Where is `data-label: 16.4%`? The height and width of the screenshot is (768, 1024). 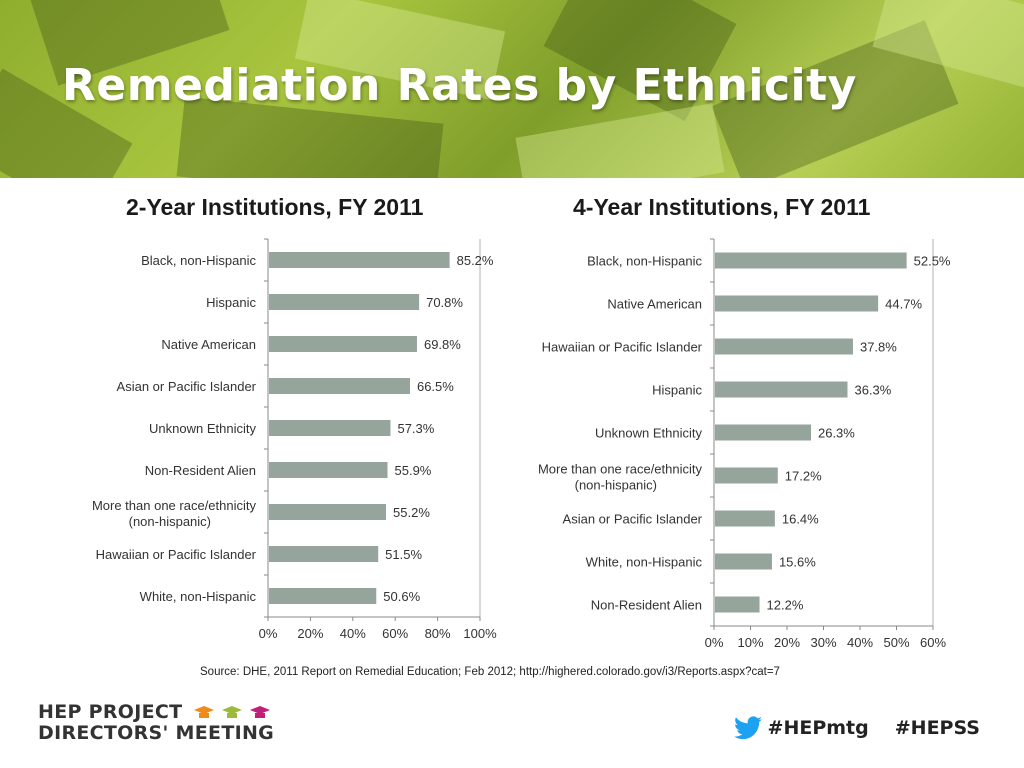 data-label: 16.4% is located at coordinates (800, 519).